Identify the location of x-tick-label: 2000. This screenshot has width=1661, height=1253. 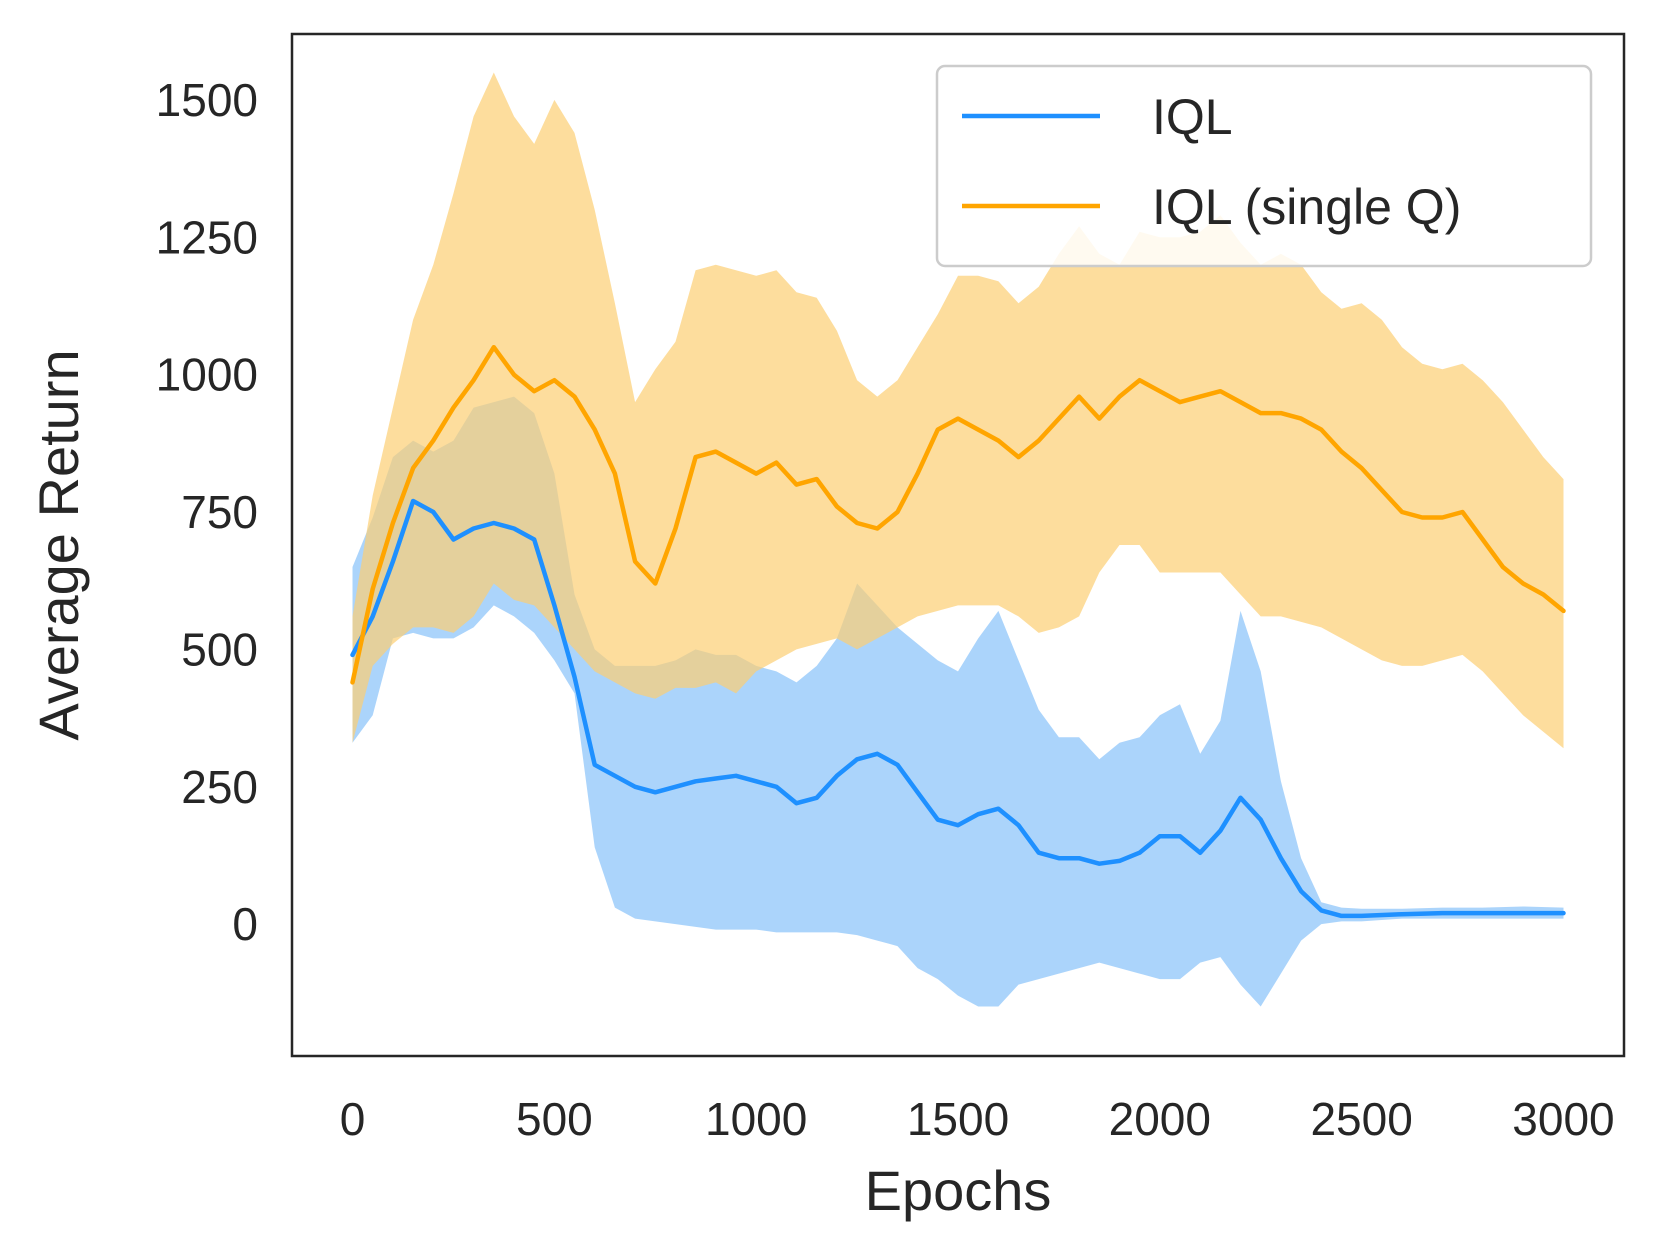
(1160, 1119).